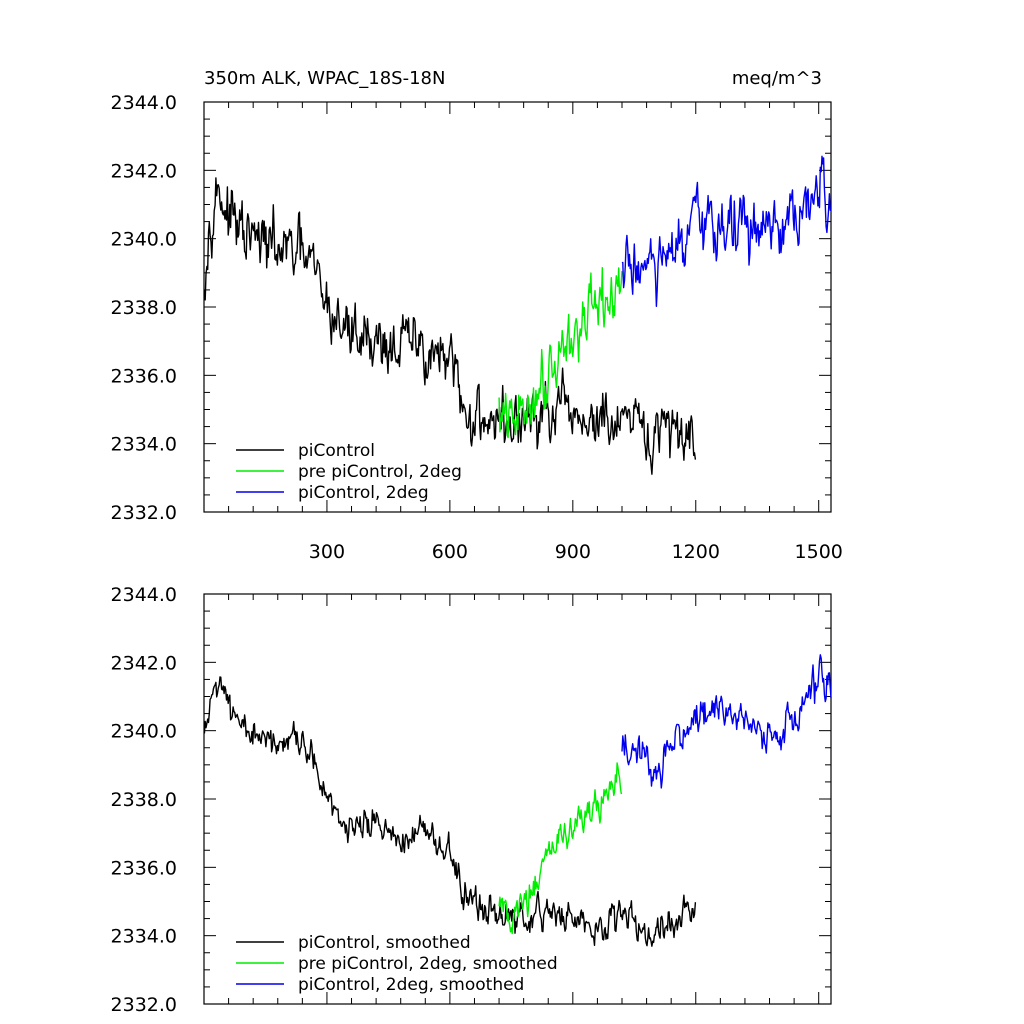 The width and height of the screenshot is (1024, 1024). I want to click on top-x-tick-label: 300, so click(327, 552).